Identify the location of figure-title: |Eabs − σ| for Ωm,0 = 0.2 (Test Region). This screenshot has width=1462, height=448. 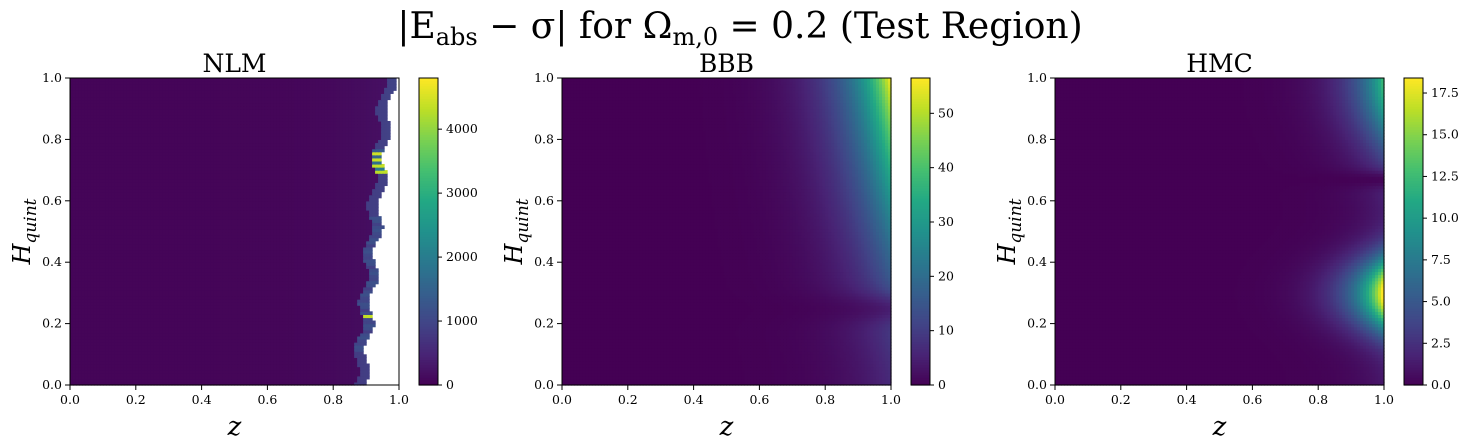
(739, 28).